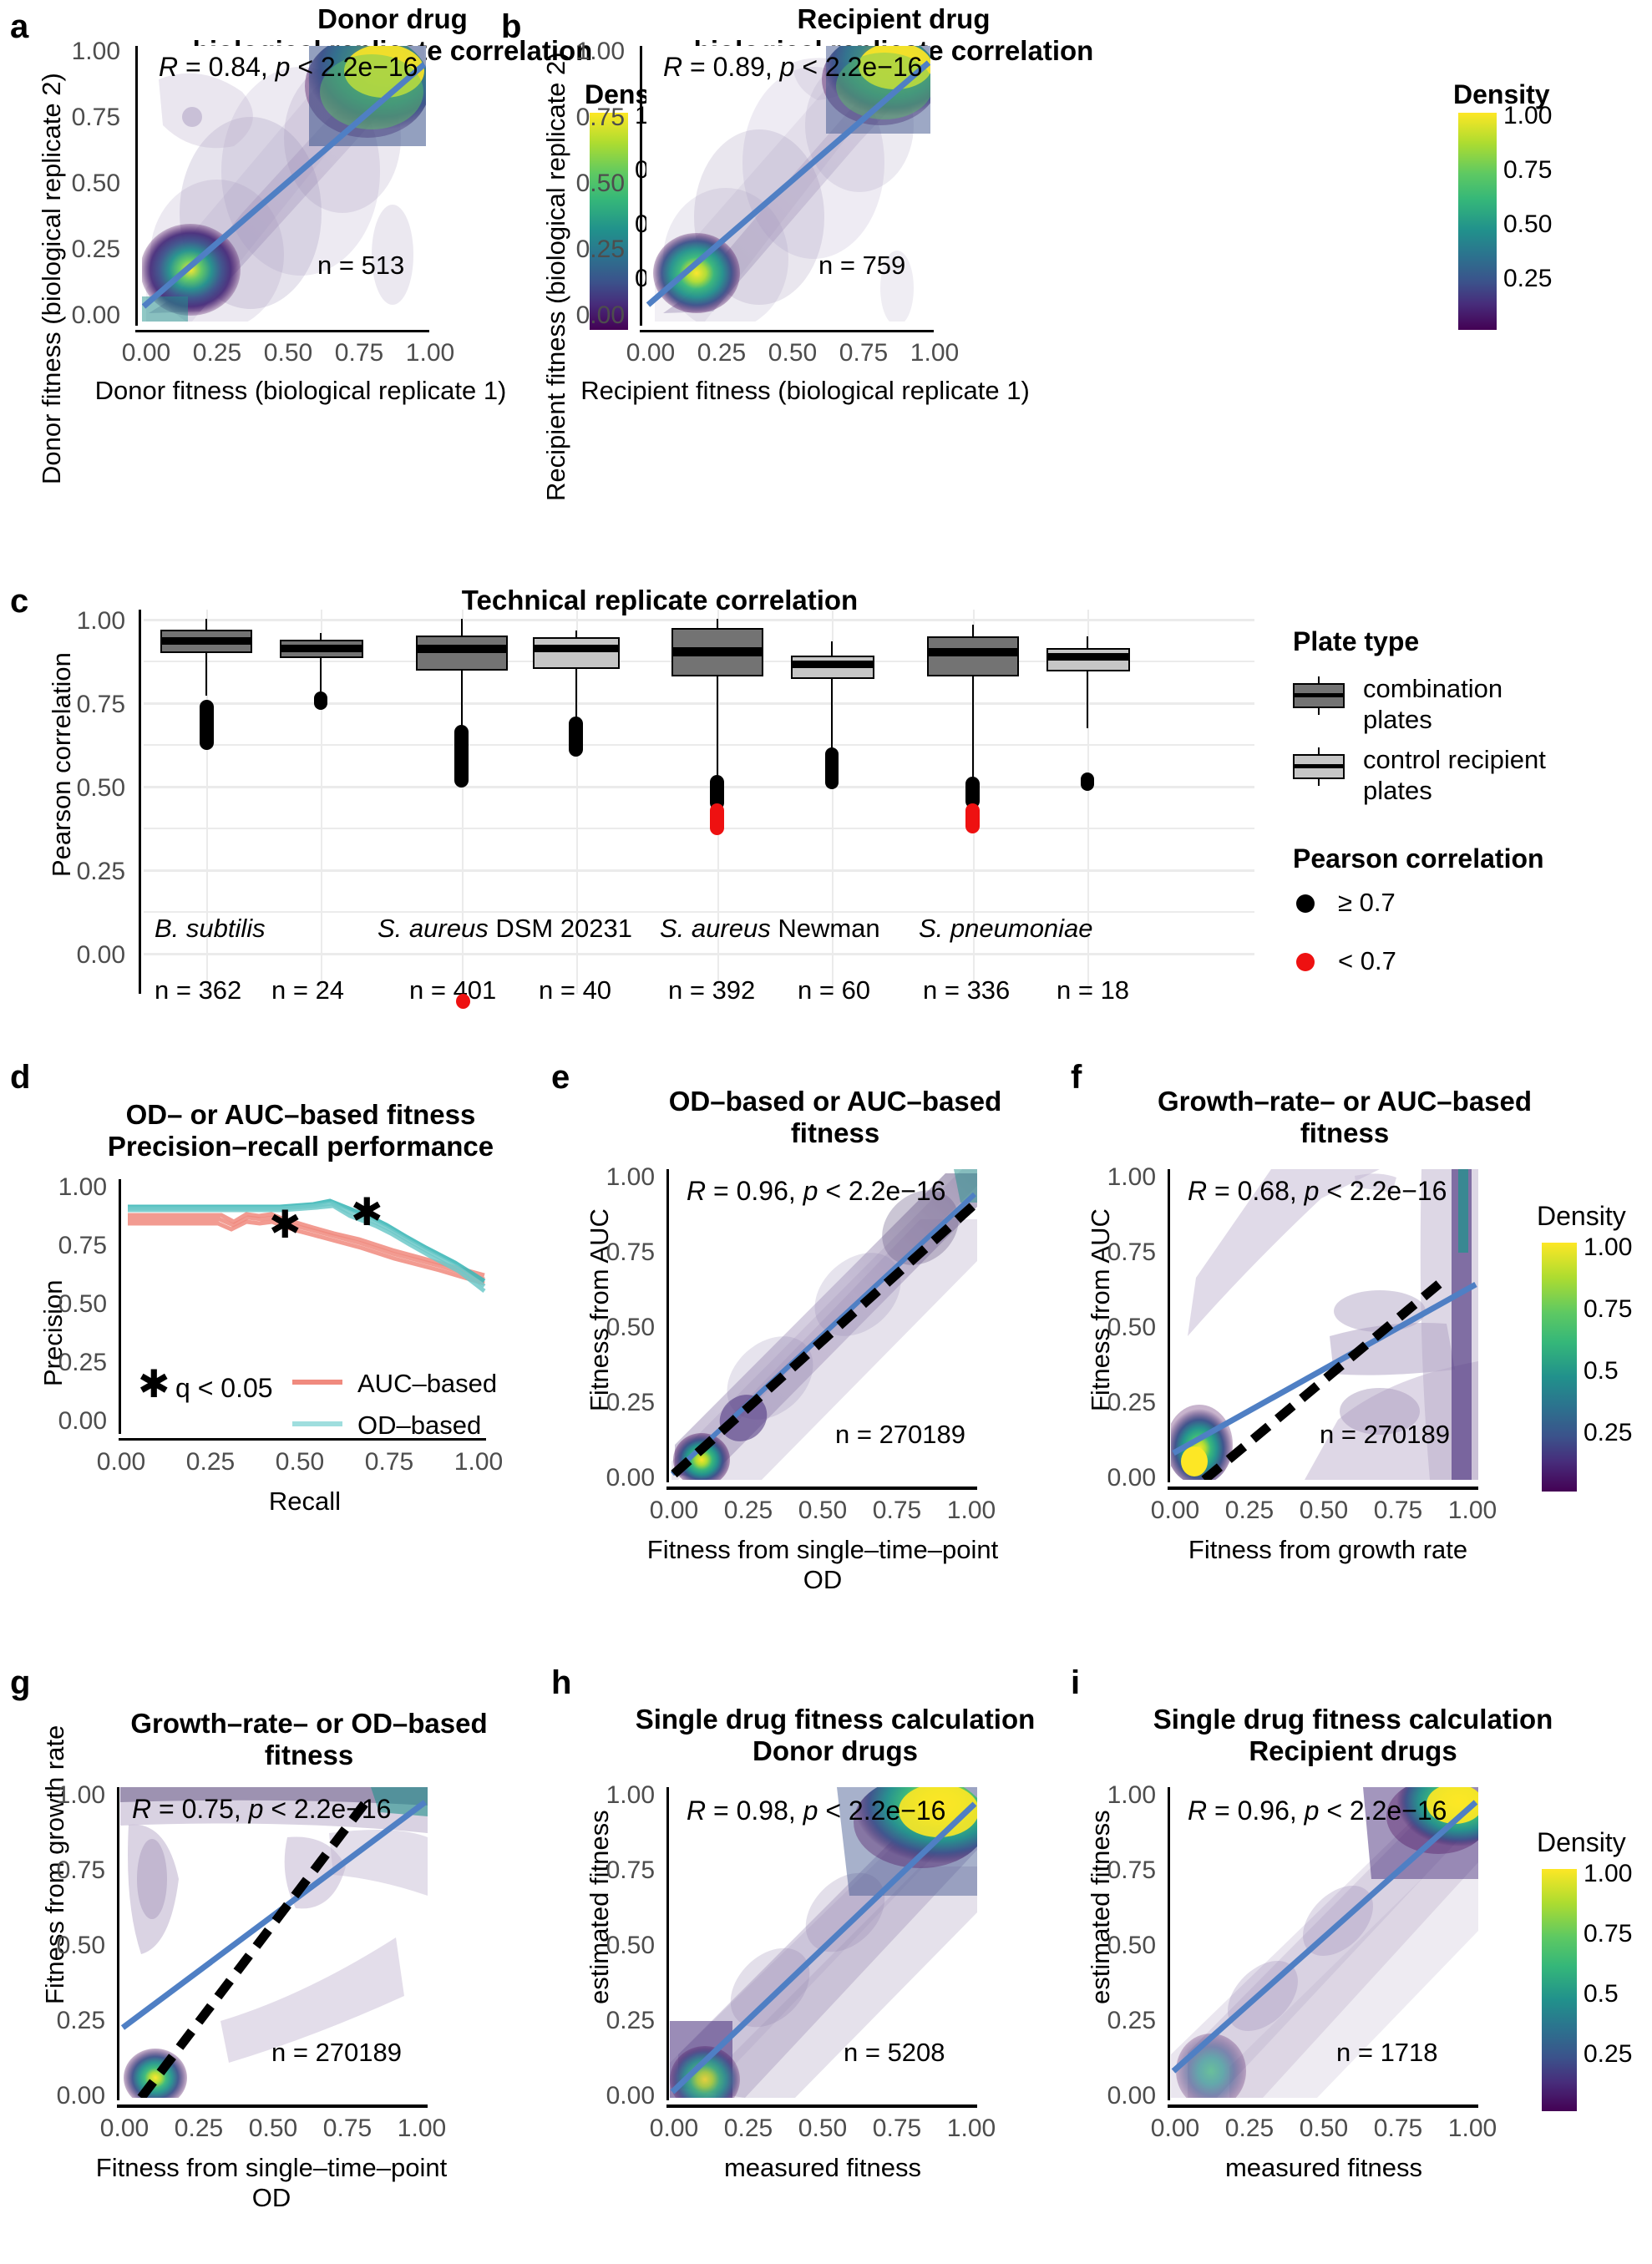  What do you see at coordinates (271, 2182) in the screenshot?
I see `panel-g-xlabel: Fitness from single–time–point OD` at bounding box center [271, 2182].